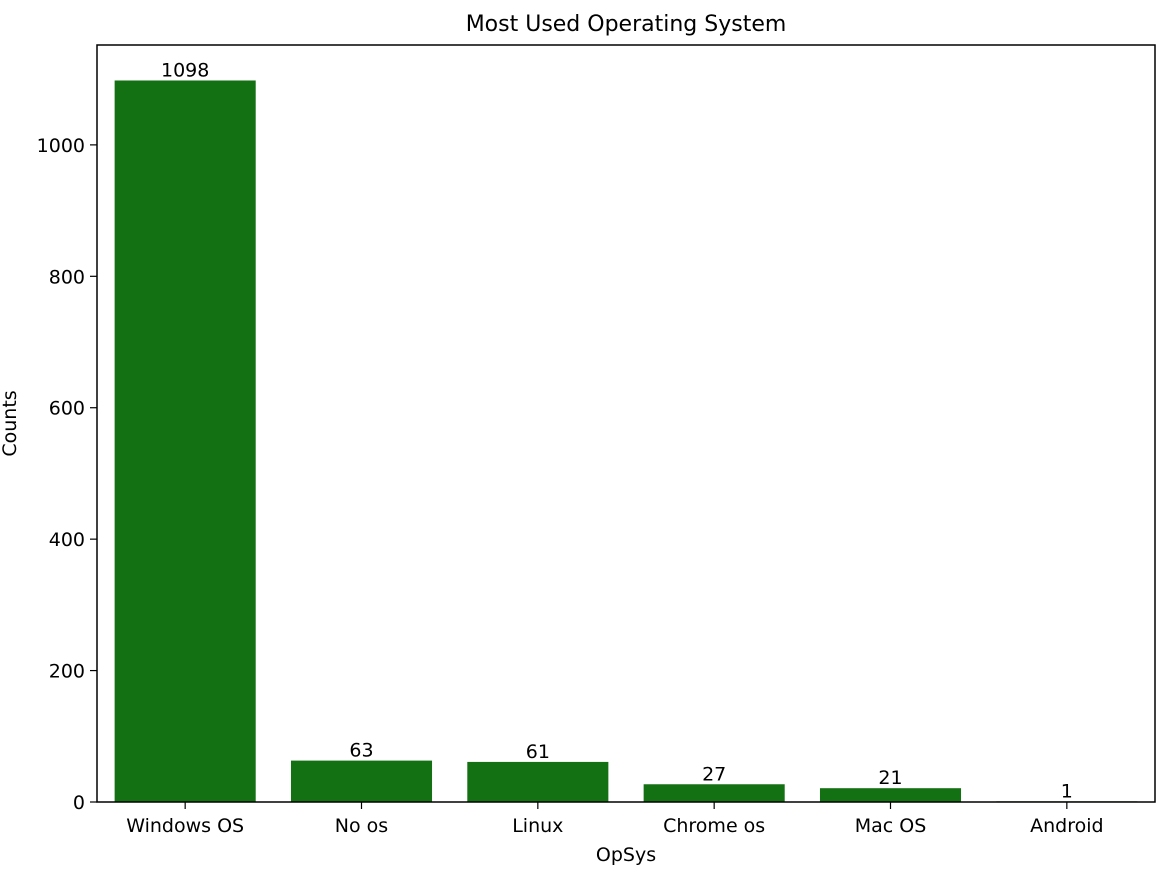 This screenshot has width=1170, height=877. I want to click on y-tick-label: 800, so click(67, 277).